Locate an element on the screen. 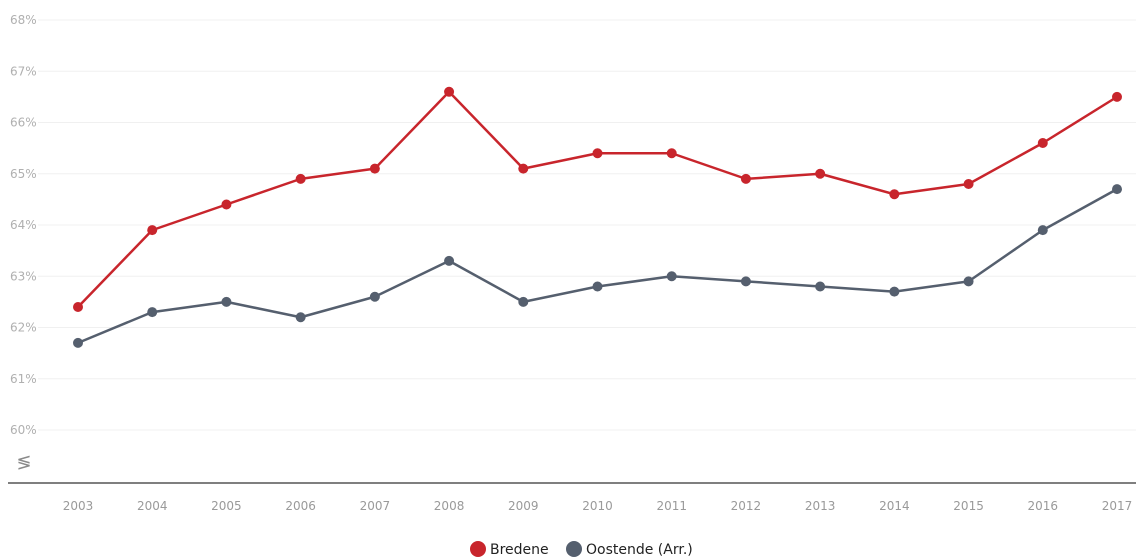 The width and height of the screenshot is (1136, 560). x-tick-label: 2005 is located at coordinates (226, 506).